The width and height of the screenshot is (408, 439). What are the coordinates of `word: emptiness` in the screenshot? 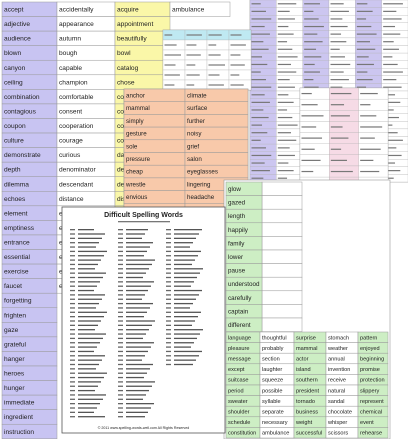 It's located at (19, 228).